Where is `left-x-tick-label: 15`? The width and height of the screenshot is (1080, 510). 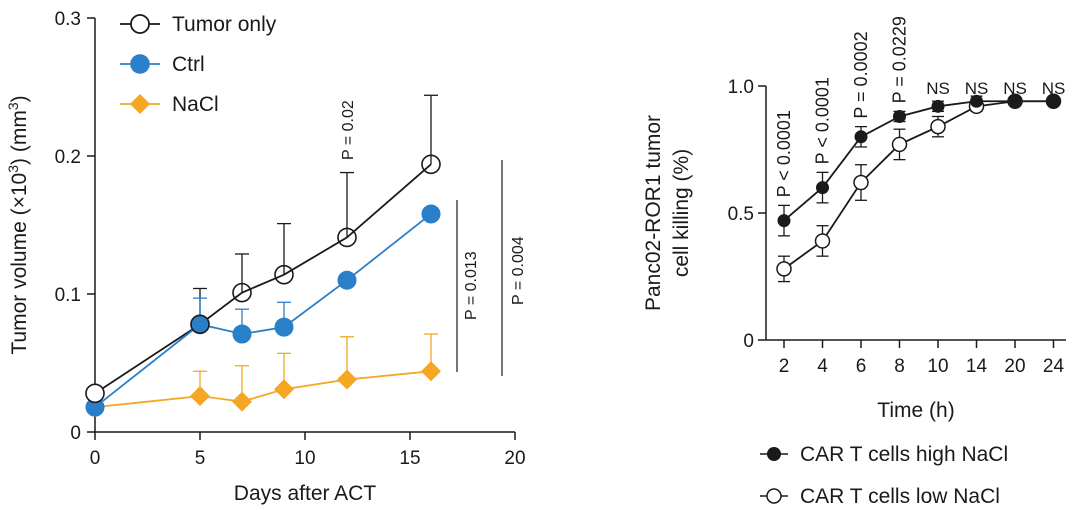
left-x-tick-label: 15 is located at coordinates (409, 458).